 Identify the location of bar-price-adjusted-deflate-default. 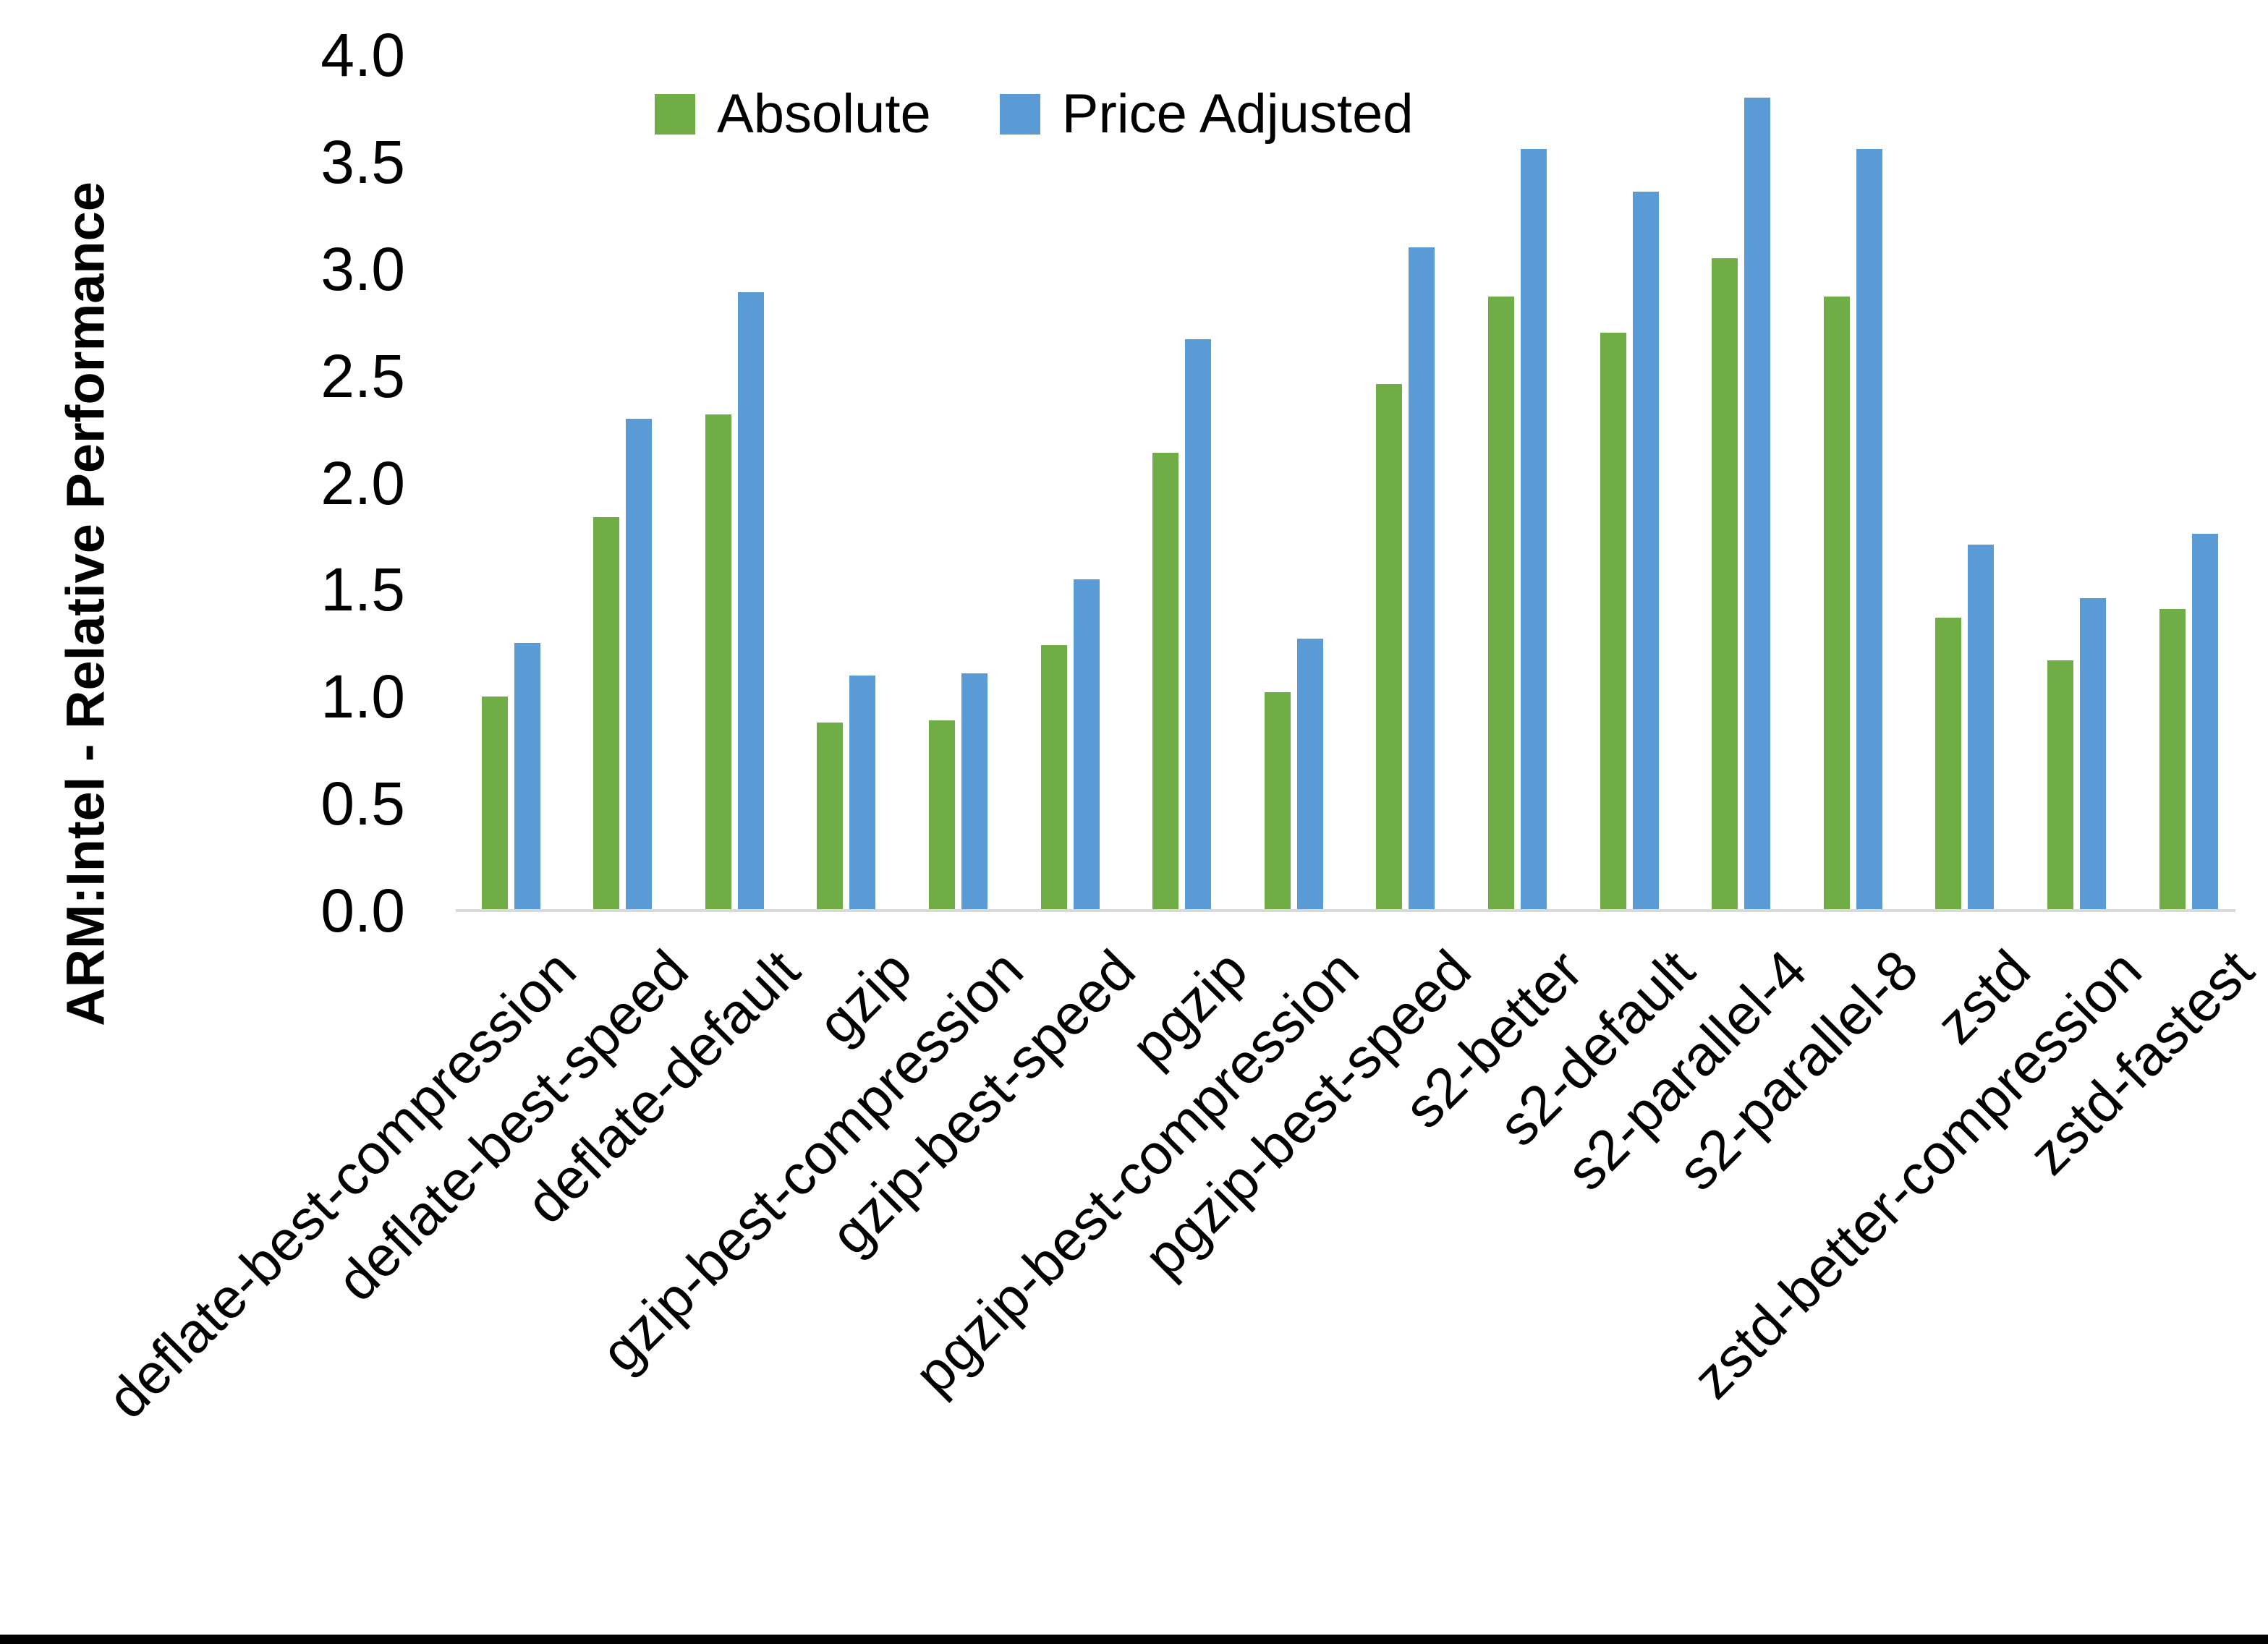
(751, 601).